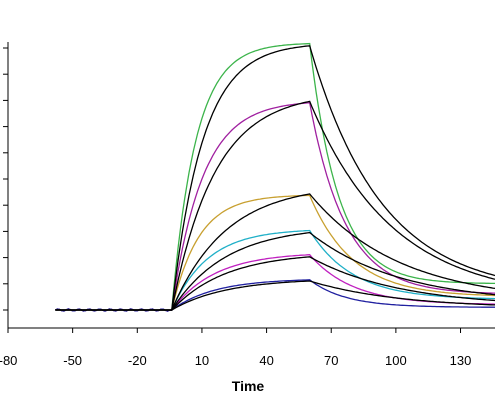 The height and width of the screenshot is (400, 495). I want to click on x-tick-label-6: 100, so click(396, 360).